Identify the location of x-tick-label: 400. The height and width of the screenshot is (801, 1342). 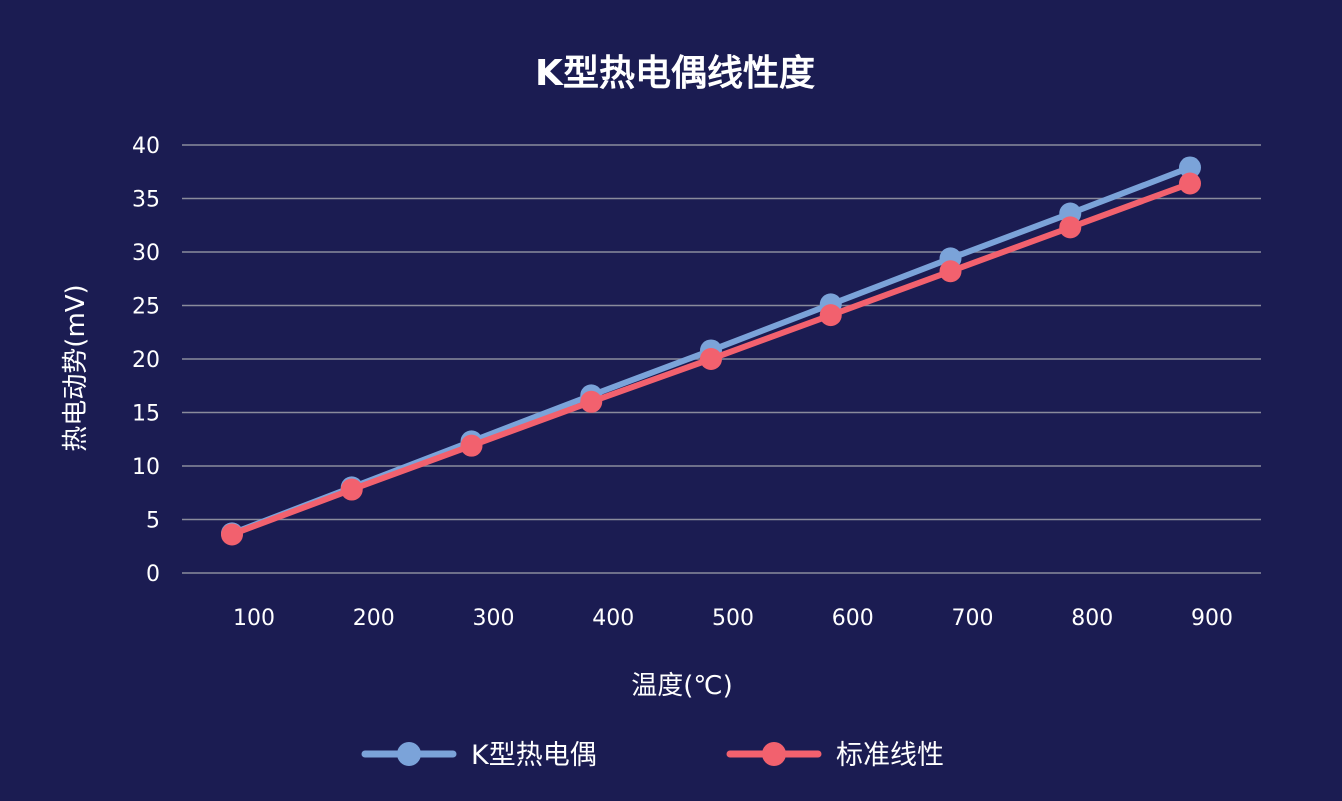
(613, 618).